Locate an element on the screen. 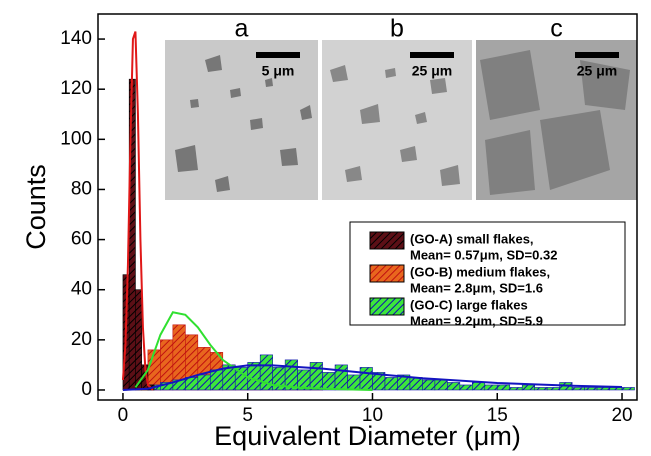 This screenshot has height=456, width=651. legend-stats: Mean= 2.8μm, SD=1.6 is located at coordinates (476, 287).